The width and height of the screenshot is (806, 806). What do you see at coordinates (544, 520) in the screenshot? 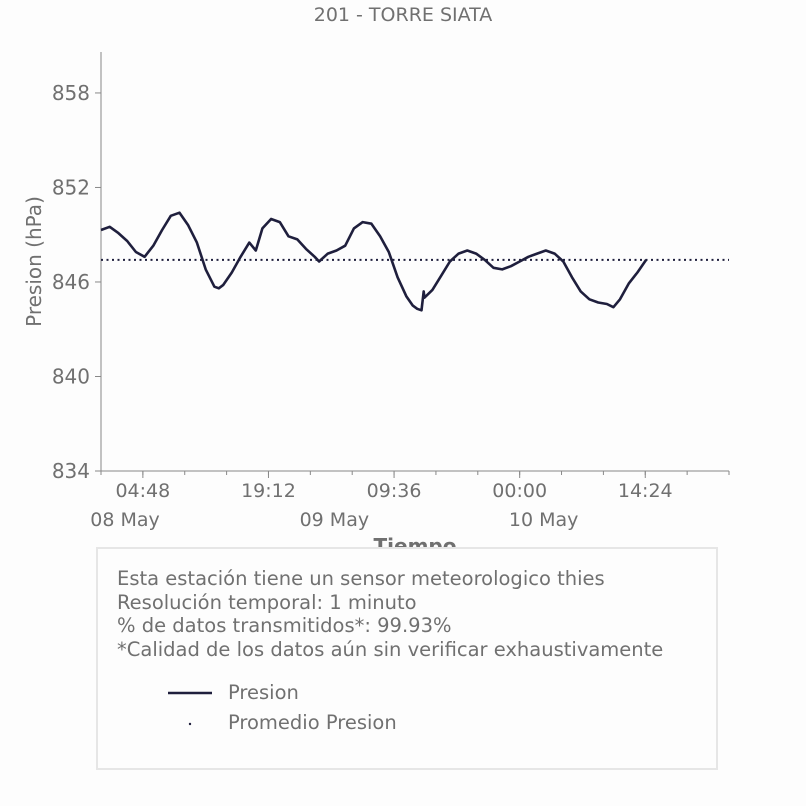
I see `x-date-label: 10 May` at bounding box center [544, 520].